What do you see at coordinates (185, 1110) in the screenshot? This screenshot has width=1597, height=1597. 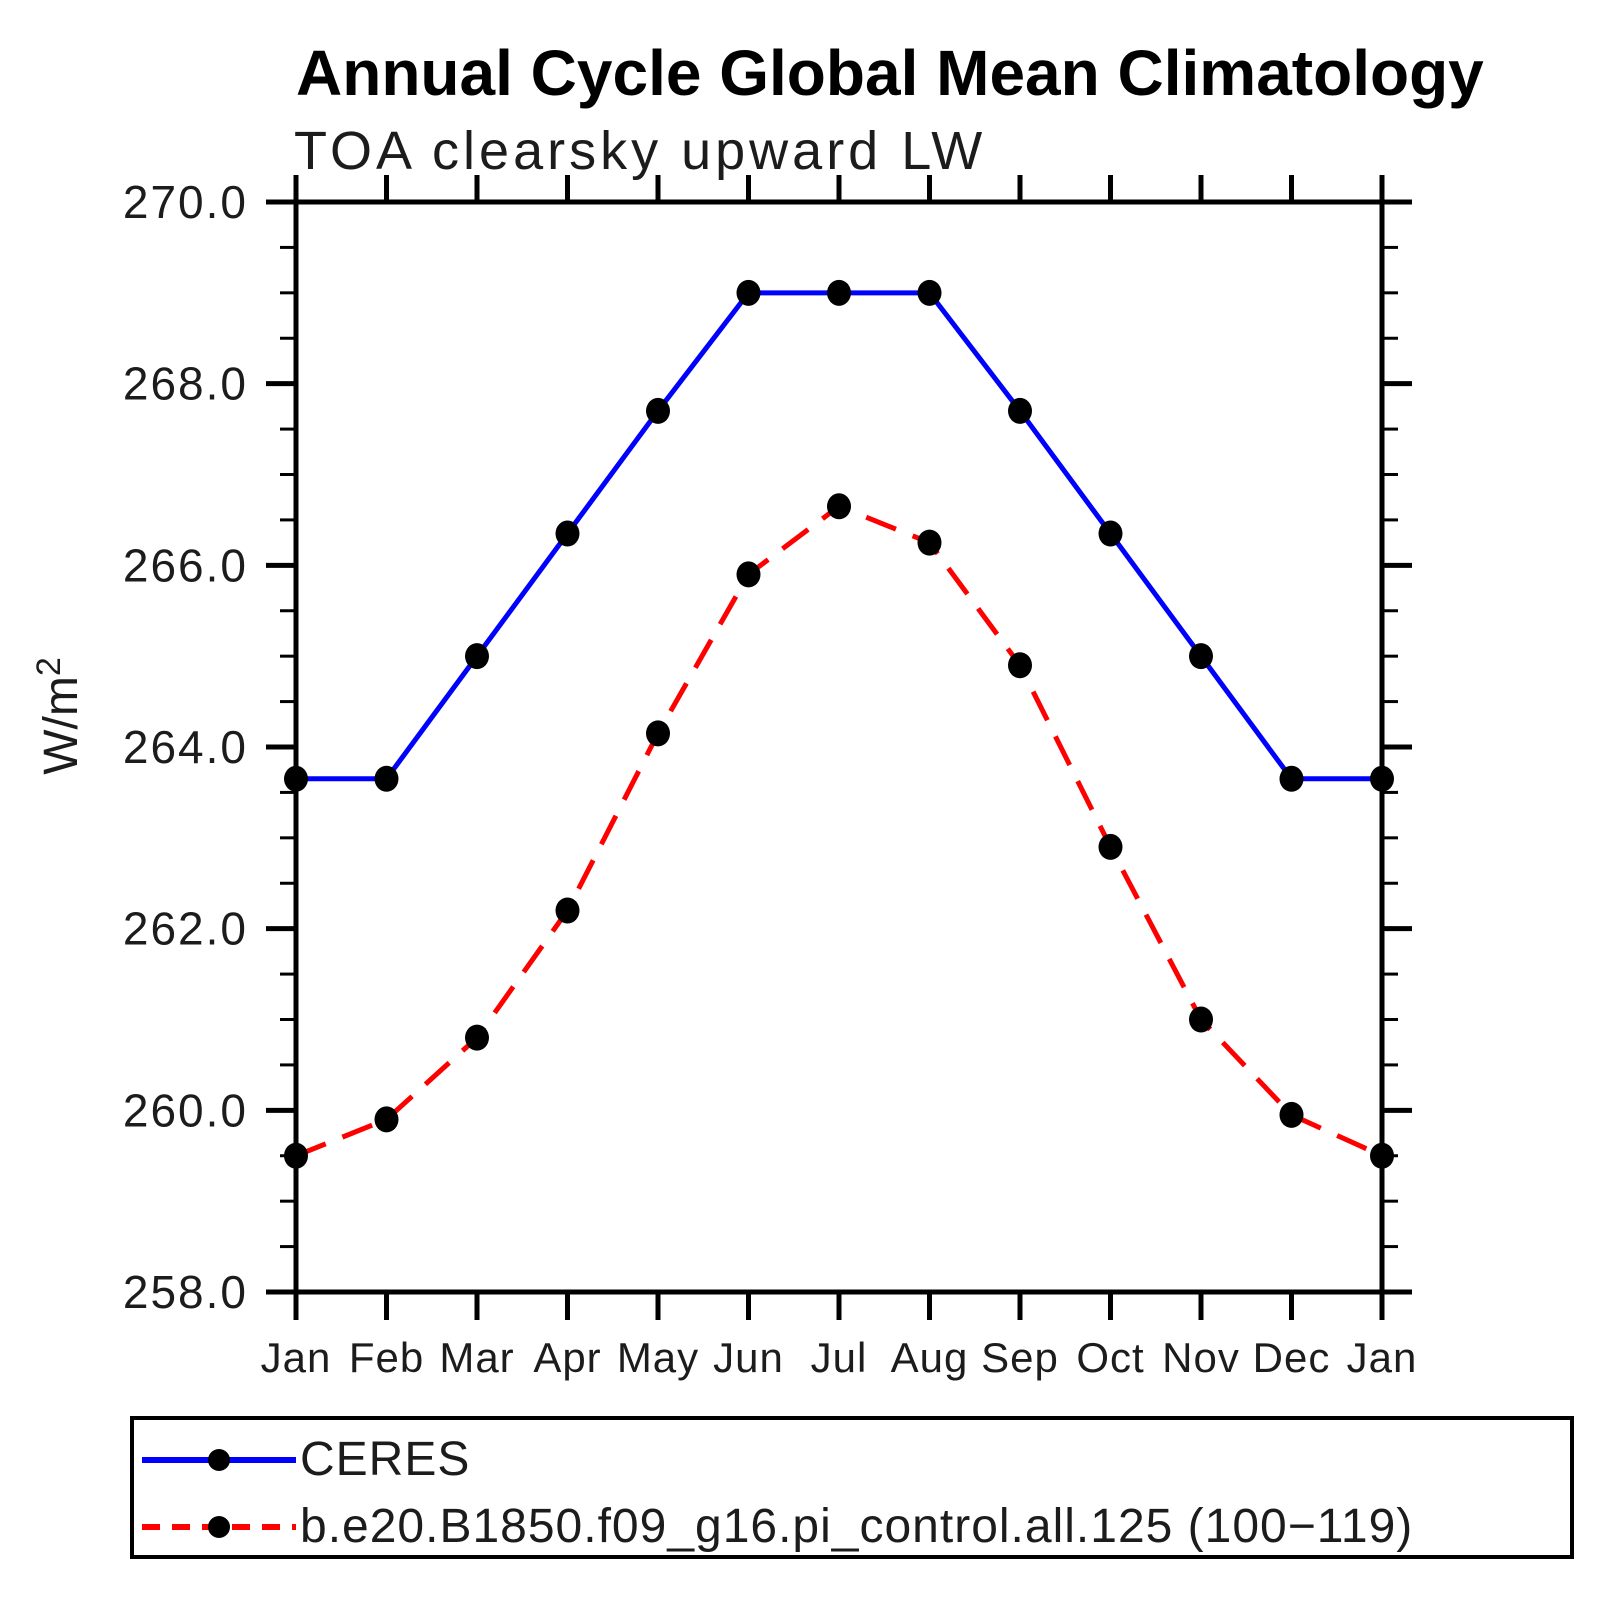 I see `y-tick-label: 260.0` at bounding box center [185, 1110].